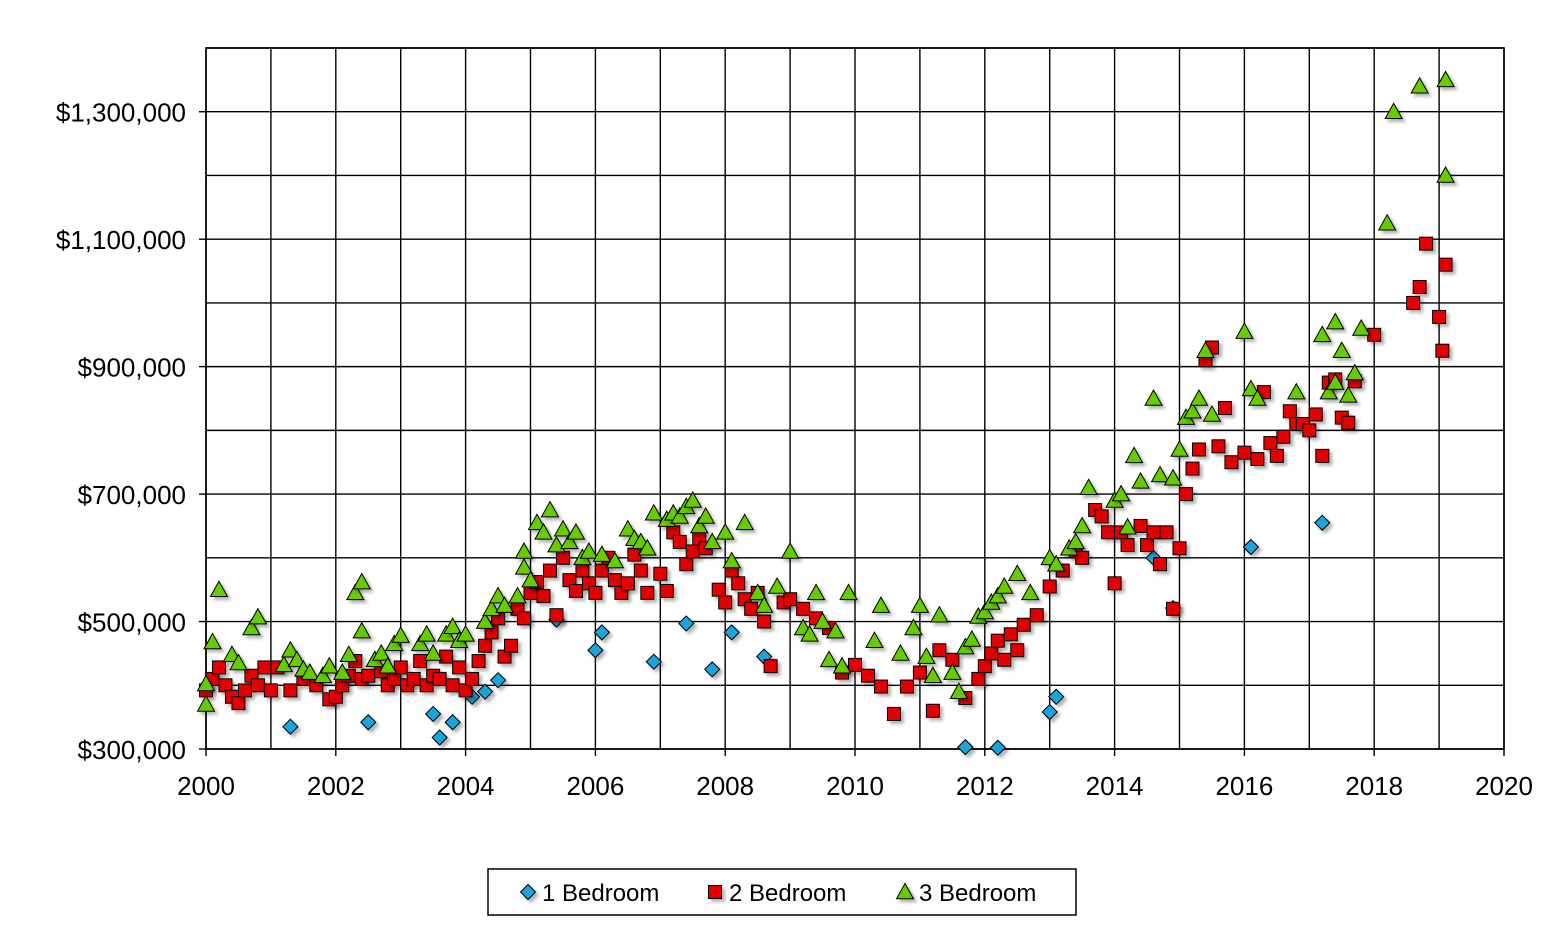  I want to click on y-tick-label: $900,000, so click(132, 368).